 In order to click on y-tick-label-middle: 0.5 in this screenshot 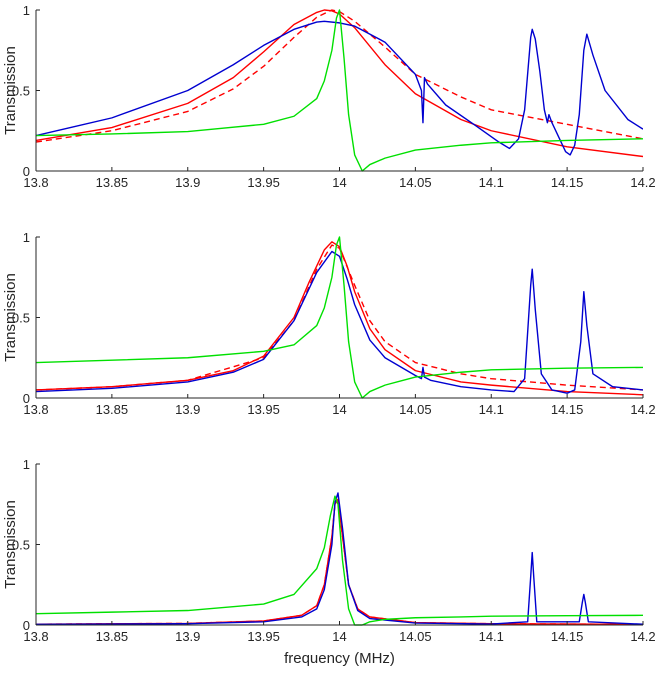, I will do `click(21, 318)`.